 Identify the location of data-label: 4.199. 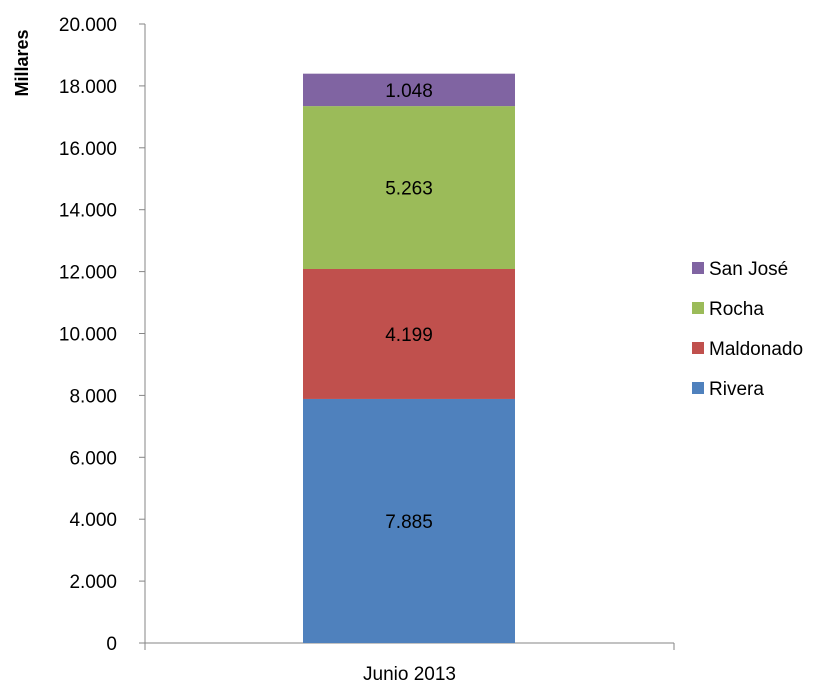
(409, 335).